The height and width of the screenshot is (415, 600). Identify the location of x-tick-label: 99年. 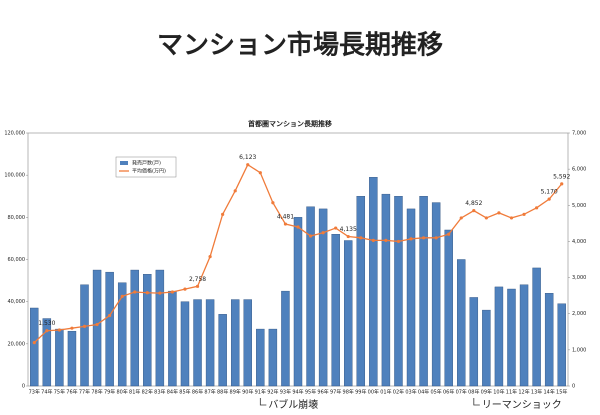
(360, 392).